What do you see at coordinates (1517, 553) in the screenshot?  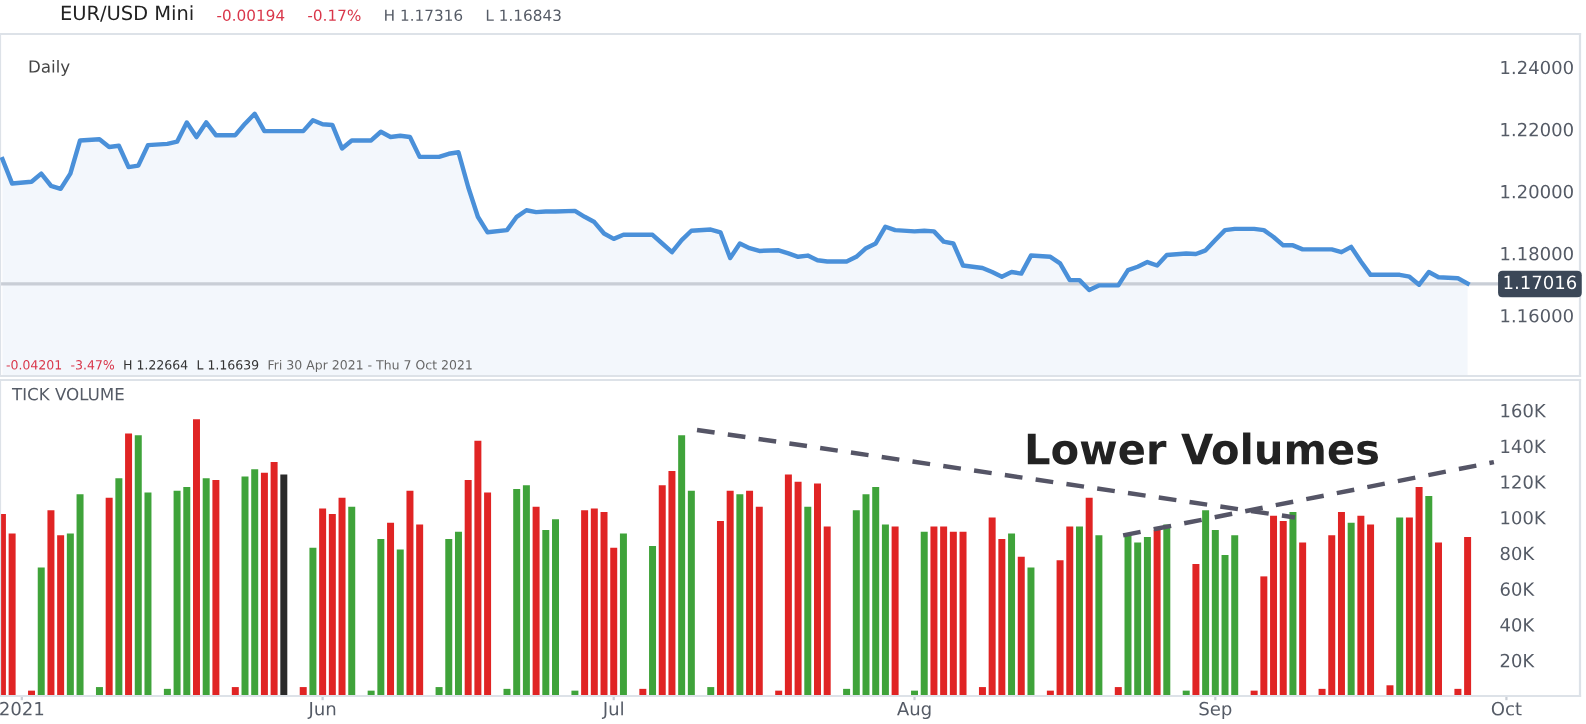 I see `y-tick-label: 80K` at bounding box center [1517, 553].